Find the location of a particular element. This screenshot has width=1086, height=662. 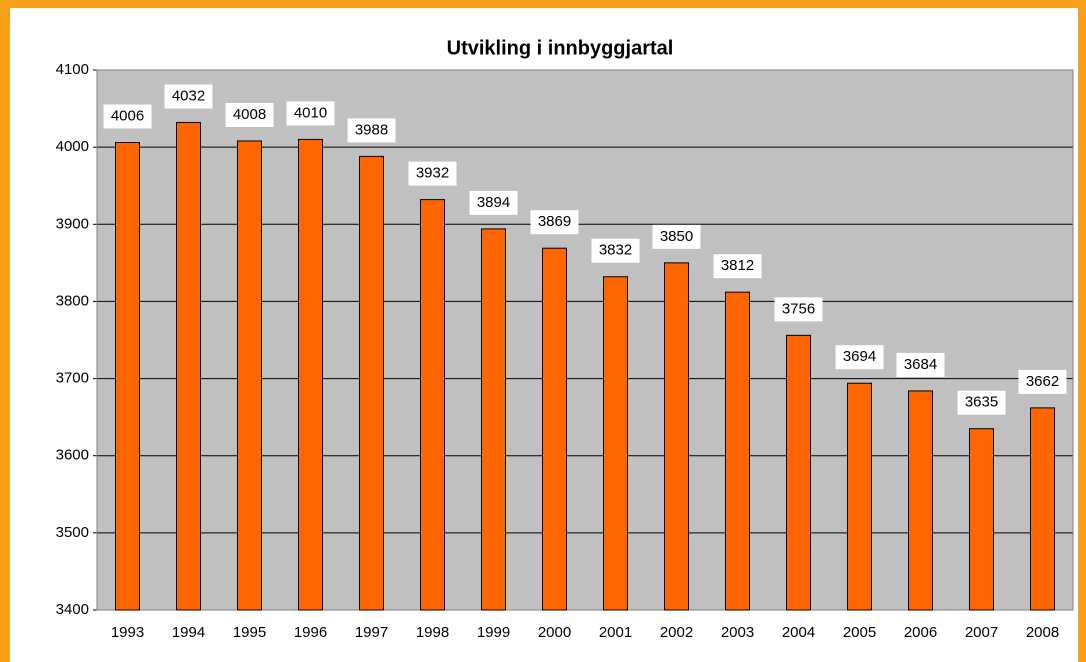

data-label: 3869 is located at coordinates (554, 221).